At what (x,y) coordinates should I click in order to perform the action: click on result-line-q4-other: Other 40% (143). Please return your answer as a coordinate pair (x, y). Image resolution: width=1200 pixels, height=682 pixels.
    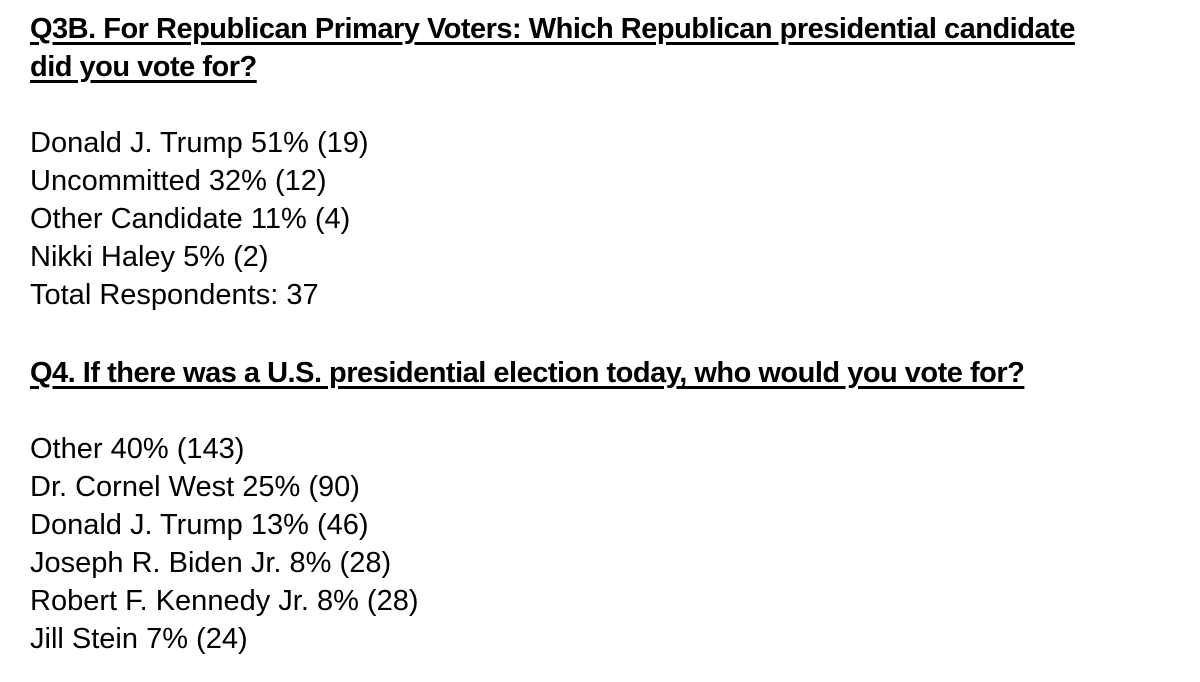
    Looking at the image, I should click on (605, 449).